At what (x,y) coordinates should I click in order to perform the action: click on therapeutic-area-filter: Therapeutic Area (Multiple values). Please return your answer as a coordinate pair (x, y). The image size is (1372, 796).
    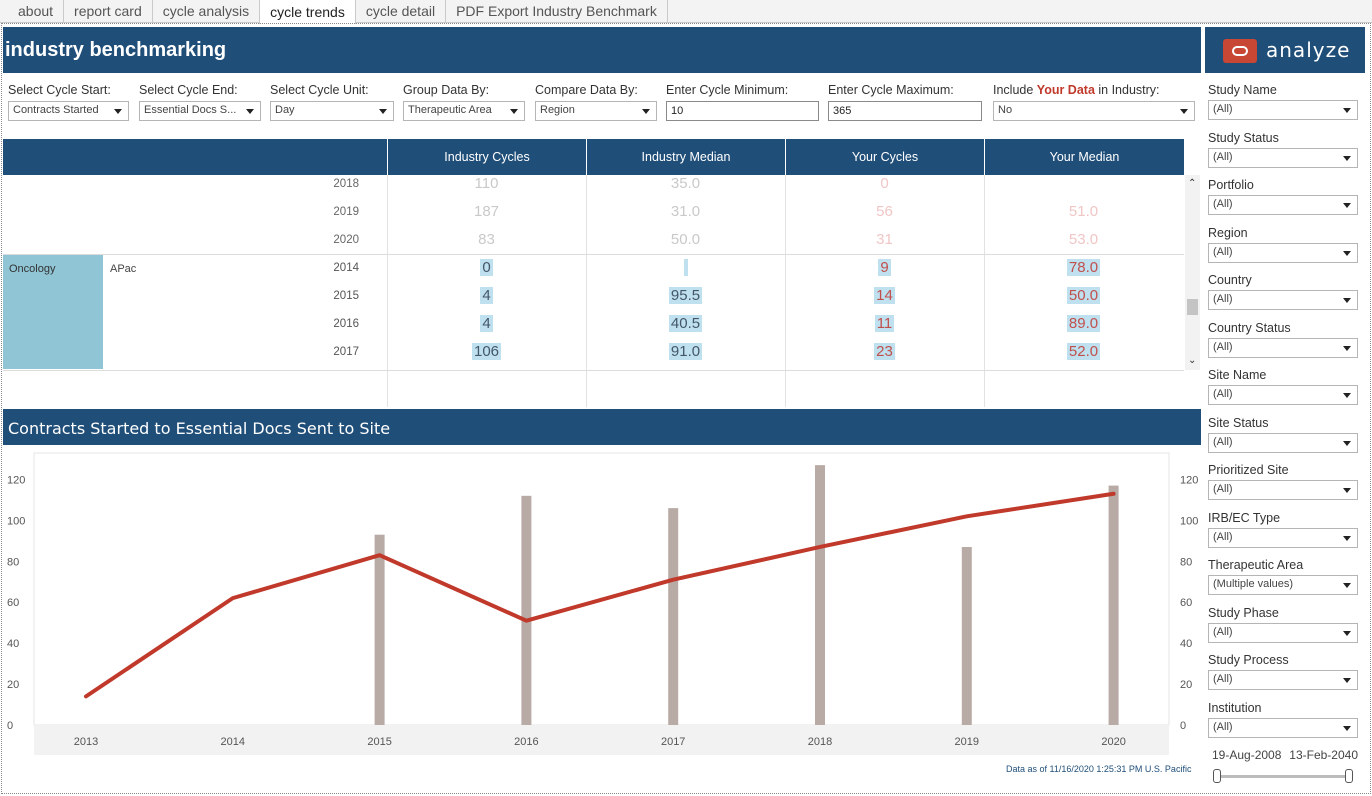
    Looking at the image, I should click on (1283, 576).